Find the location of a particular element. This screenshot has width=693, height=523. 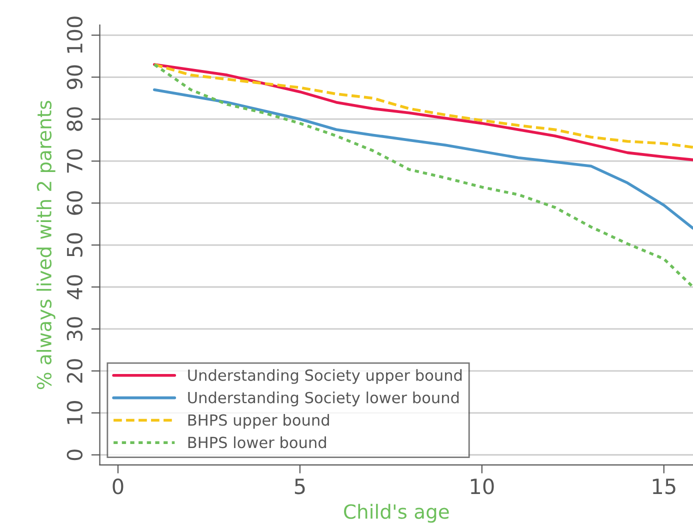

y-tick-label: 100 is located at coordinates (74, 34).